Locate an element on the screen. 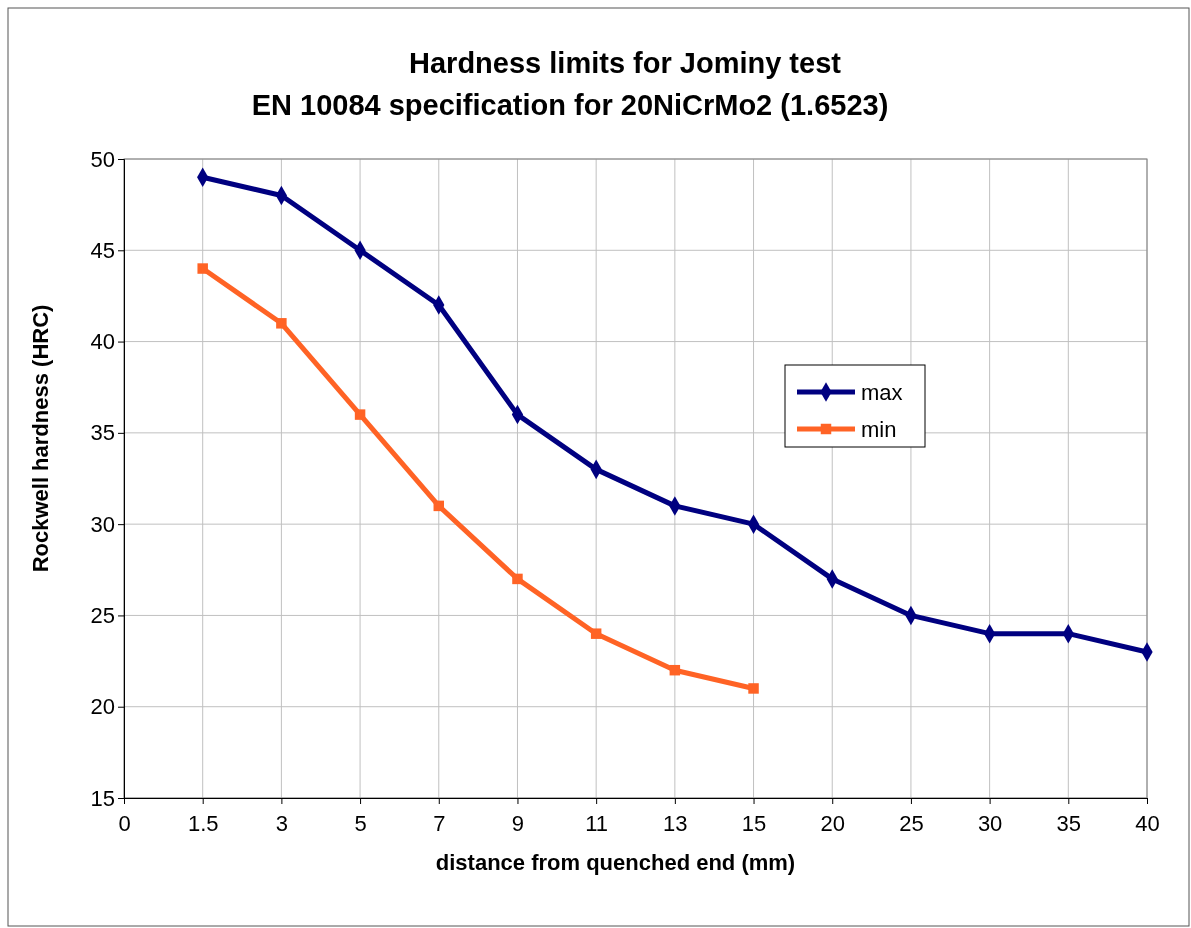 Image resolution: width=1191 pixels, height=928 pixels. x-tick-label: 30 is located at coordinates (990, 824).